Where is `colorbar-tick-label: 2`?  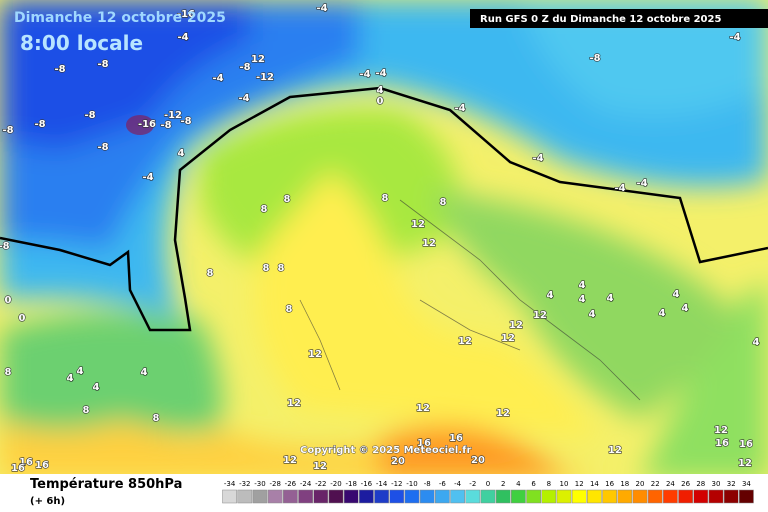 colorbar-tick-label: 2 is located at coordinates (503, 484).